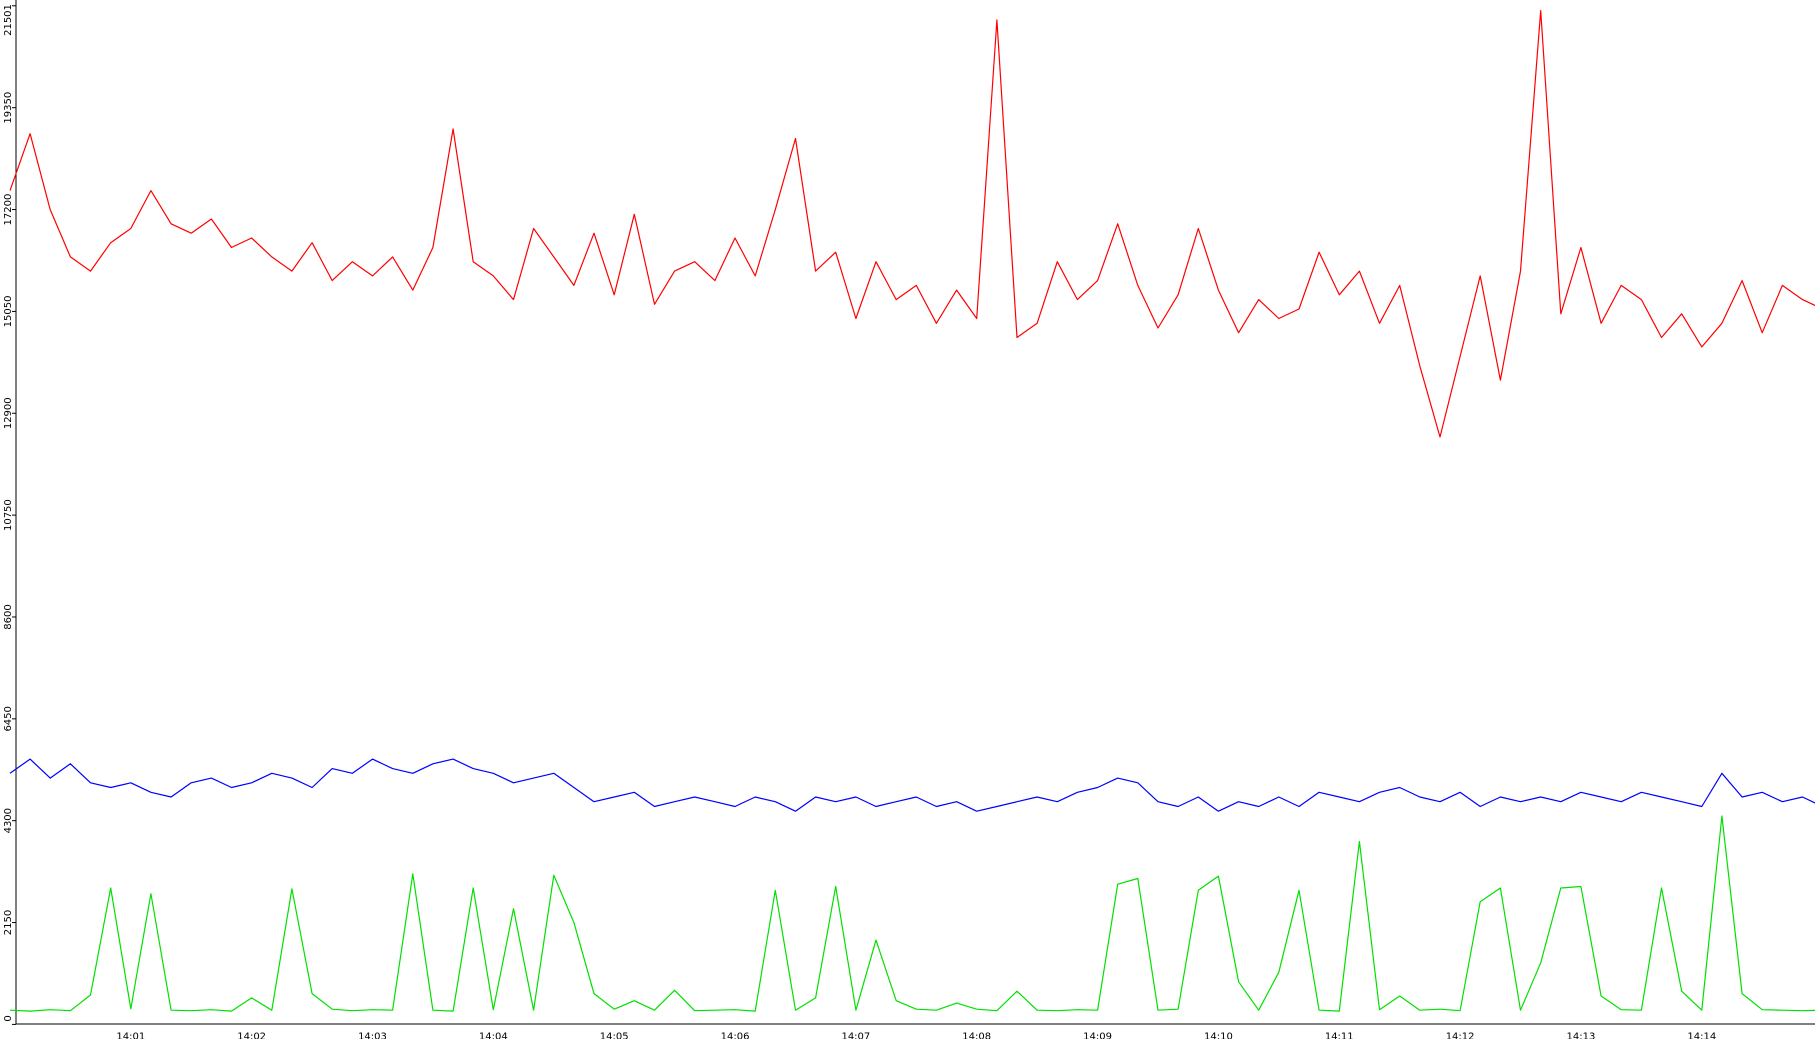 This screenshot has width=1815, height=1043. Describe the element at coordinates (8, 616) in the screenshot. I see `y-tick-label: 8600` at that location.